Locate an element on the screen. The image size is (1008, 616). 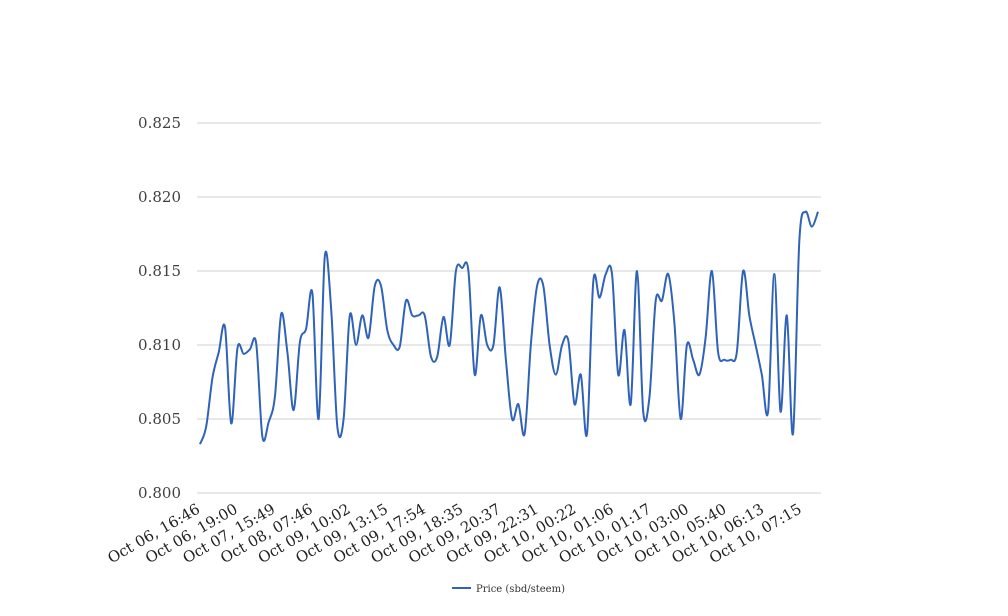
y-tick-label: 0.825 is located at coordinates (159, 123).